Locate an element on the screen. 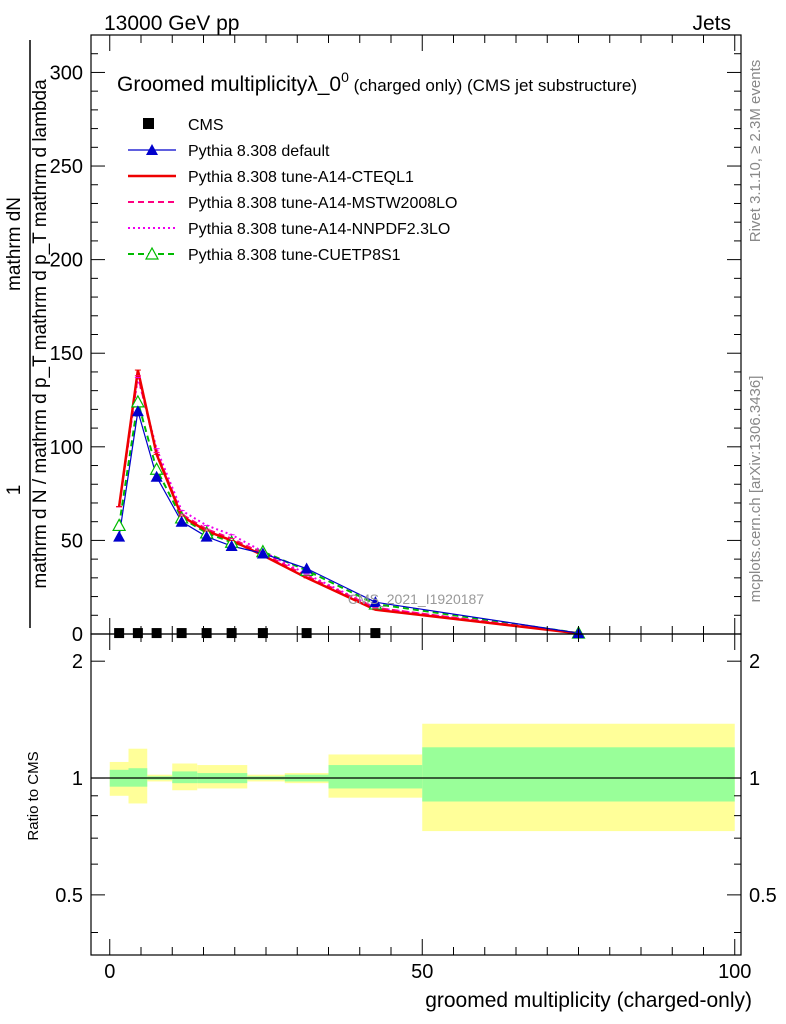  y-axis-label-one: 1 is located at coordinates (14, 490).